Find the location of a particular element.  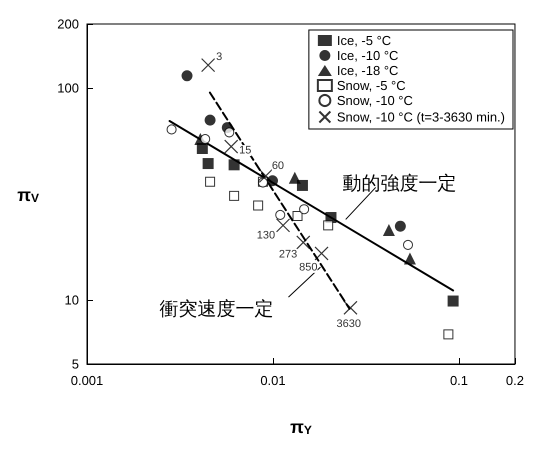

legend-label: Ice, -18 °C is located at coordinates (367, 70).